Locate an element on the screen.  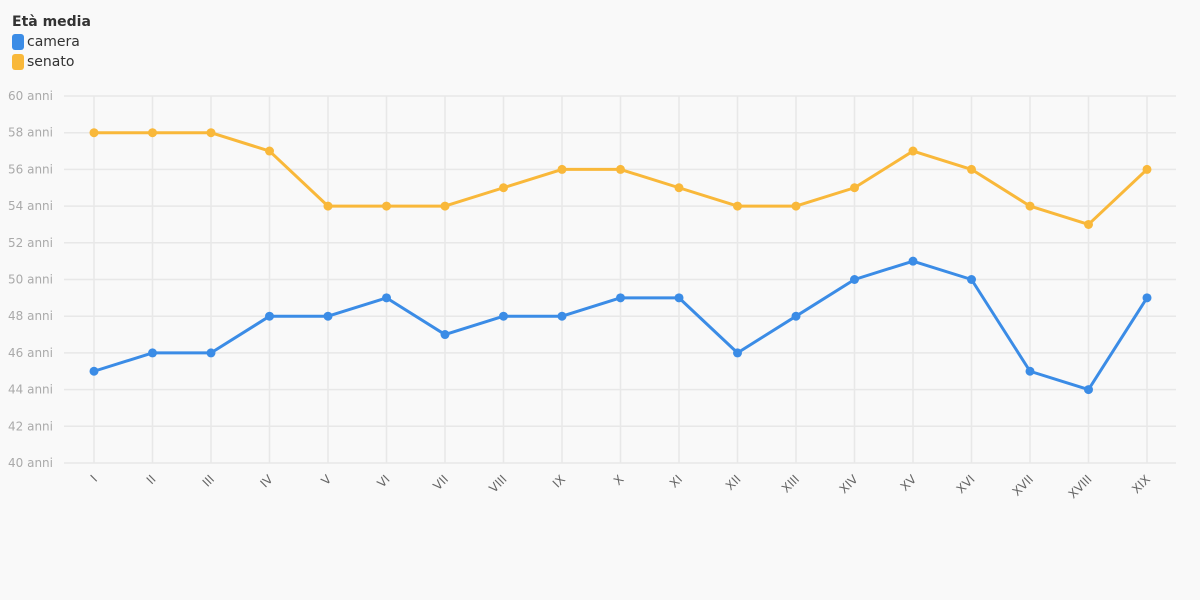
y-tick-label: 48 anni is located at coordinates (30, 316).